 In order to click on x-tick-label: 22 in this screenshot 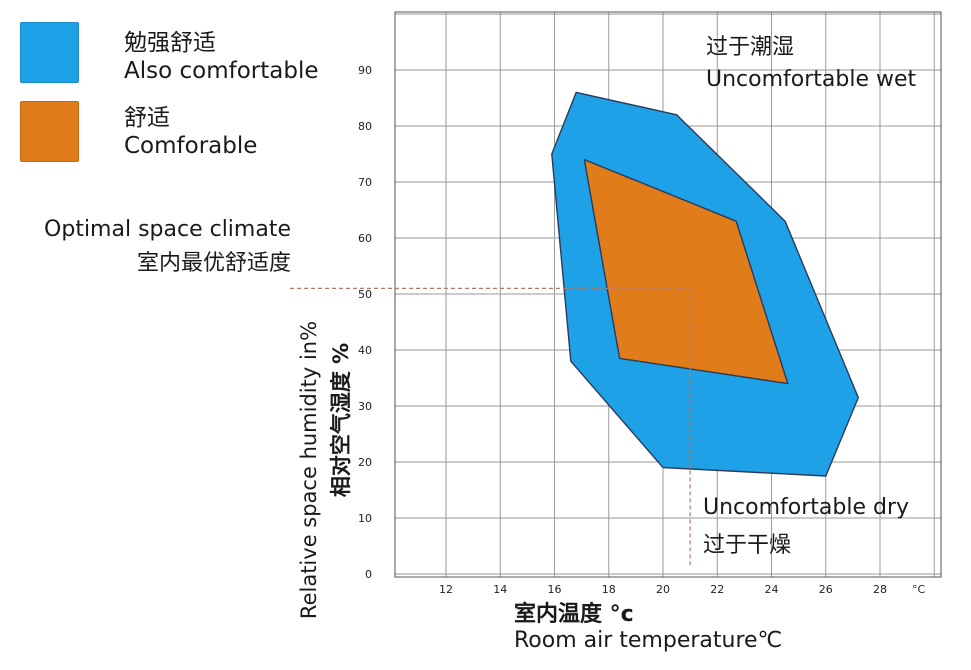, I will do `click(717, 589)`.